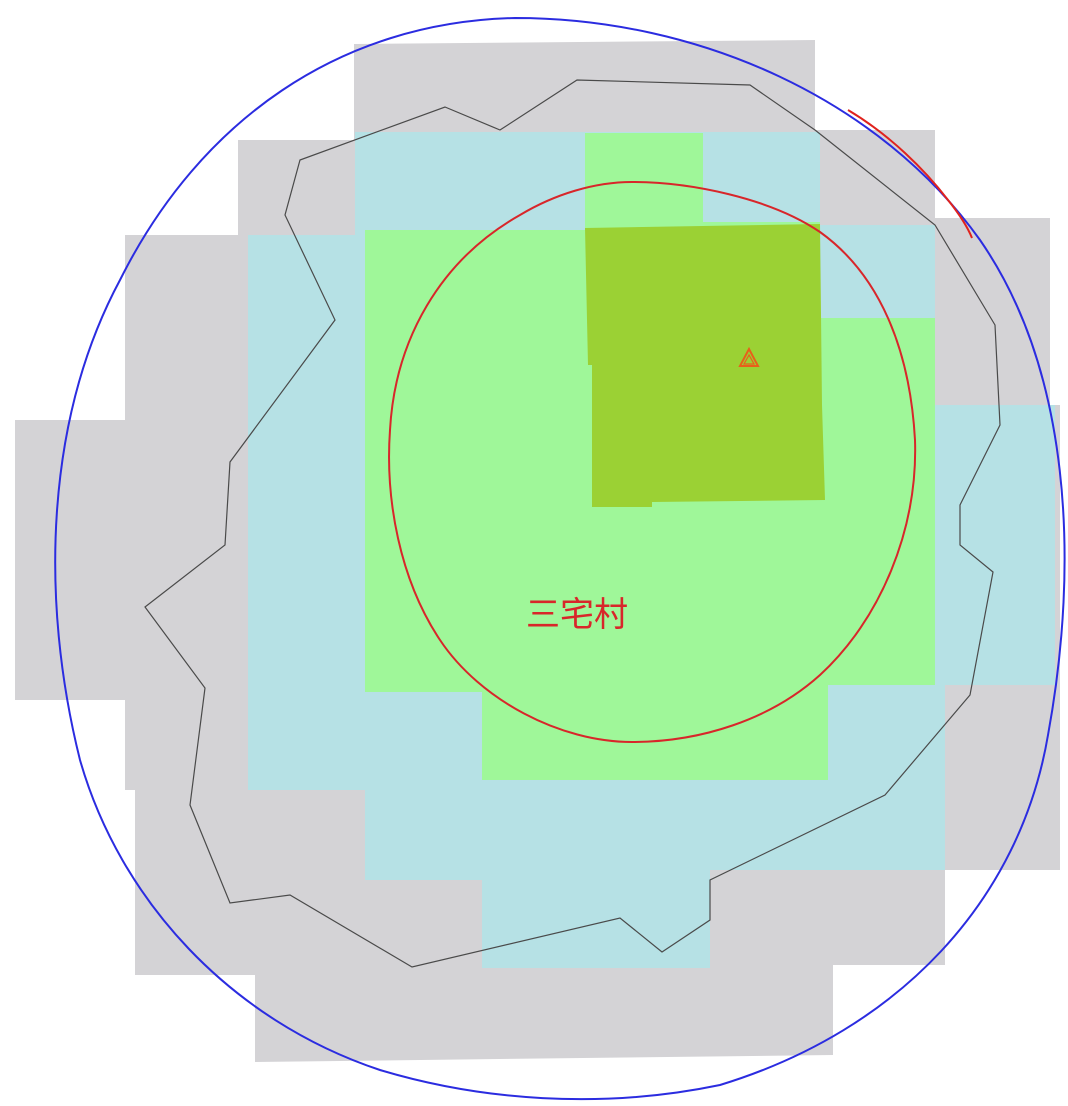 This screenshot has height=1106, width=1068. What do you see at coordinates (577, 615) in the screenshot?
I see `village-label: 三宅村` at bounding box center [577, 615].